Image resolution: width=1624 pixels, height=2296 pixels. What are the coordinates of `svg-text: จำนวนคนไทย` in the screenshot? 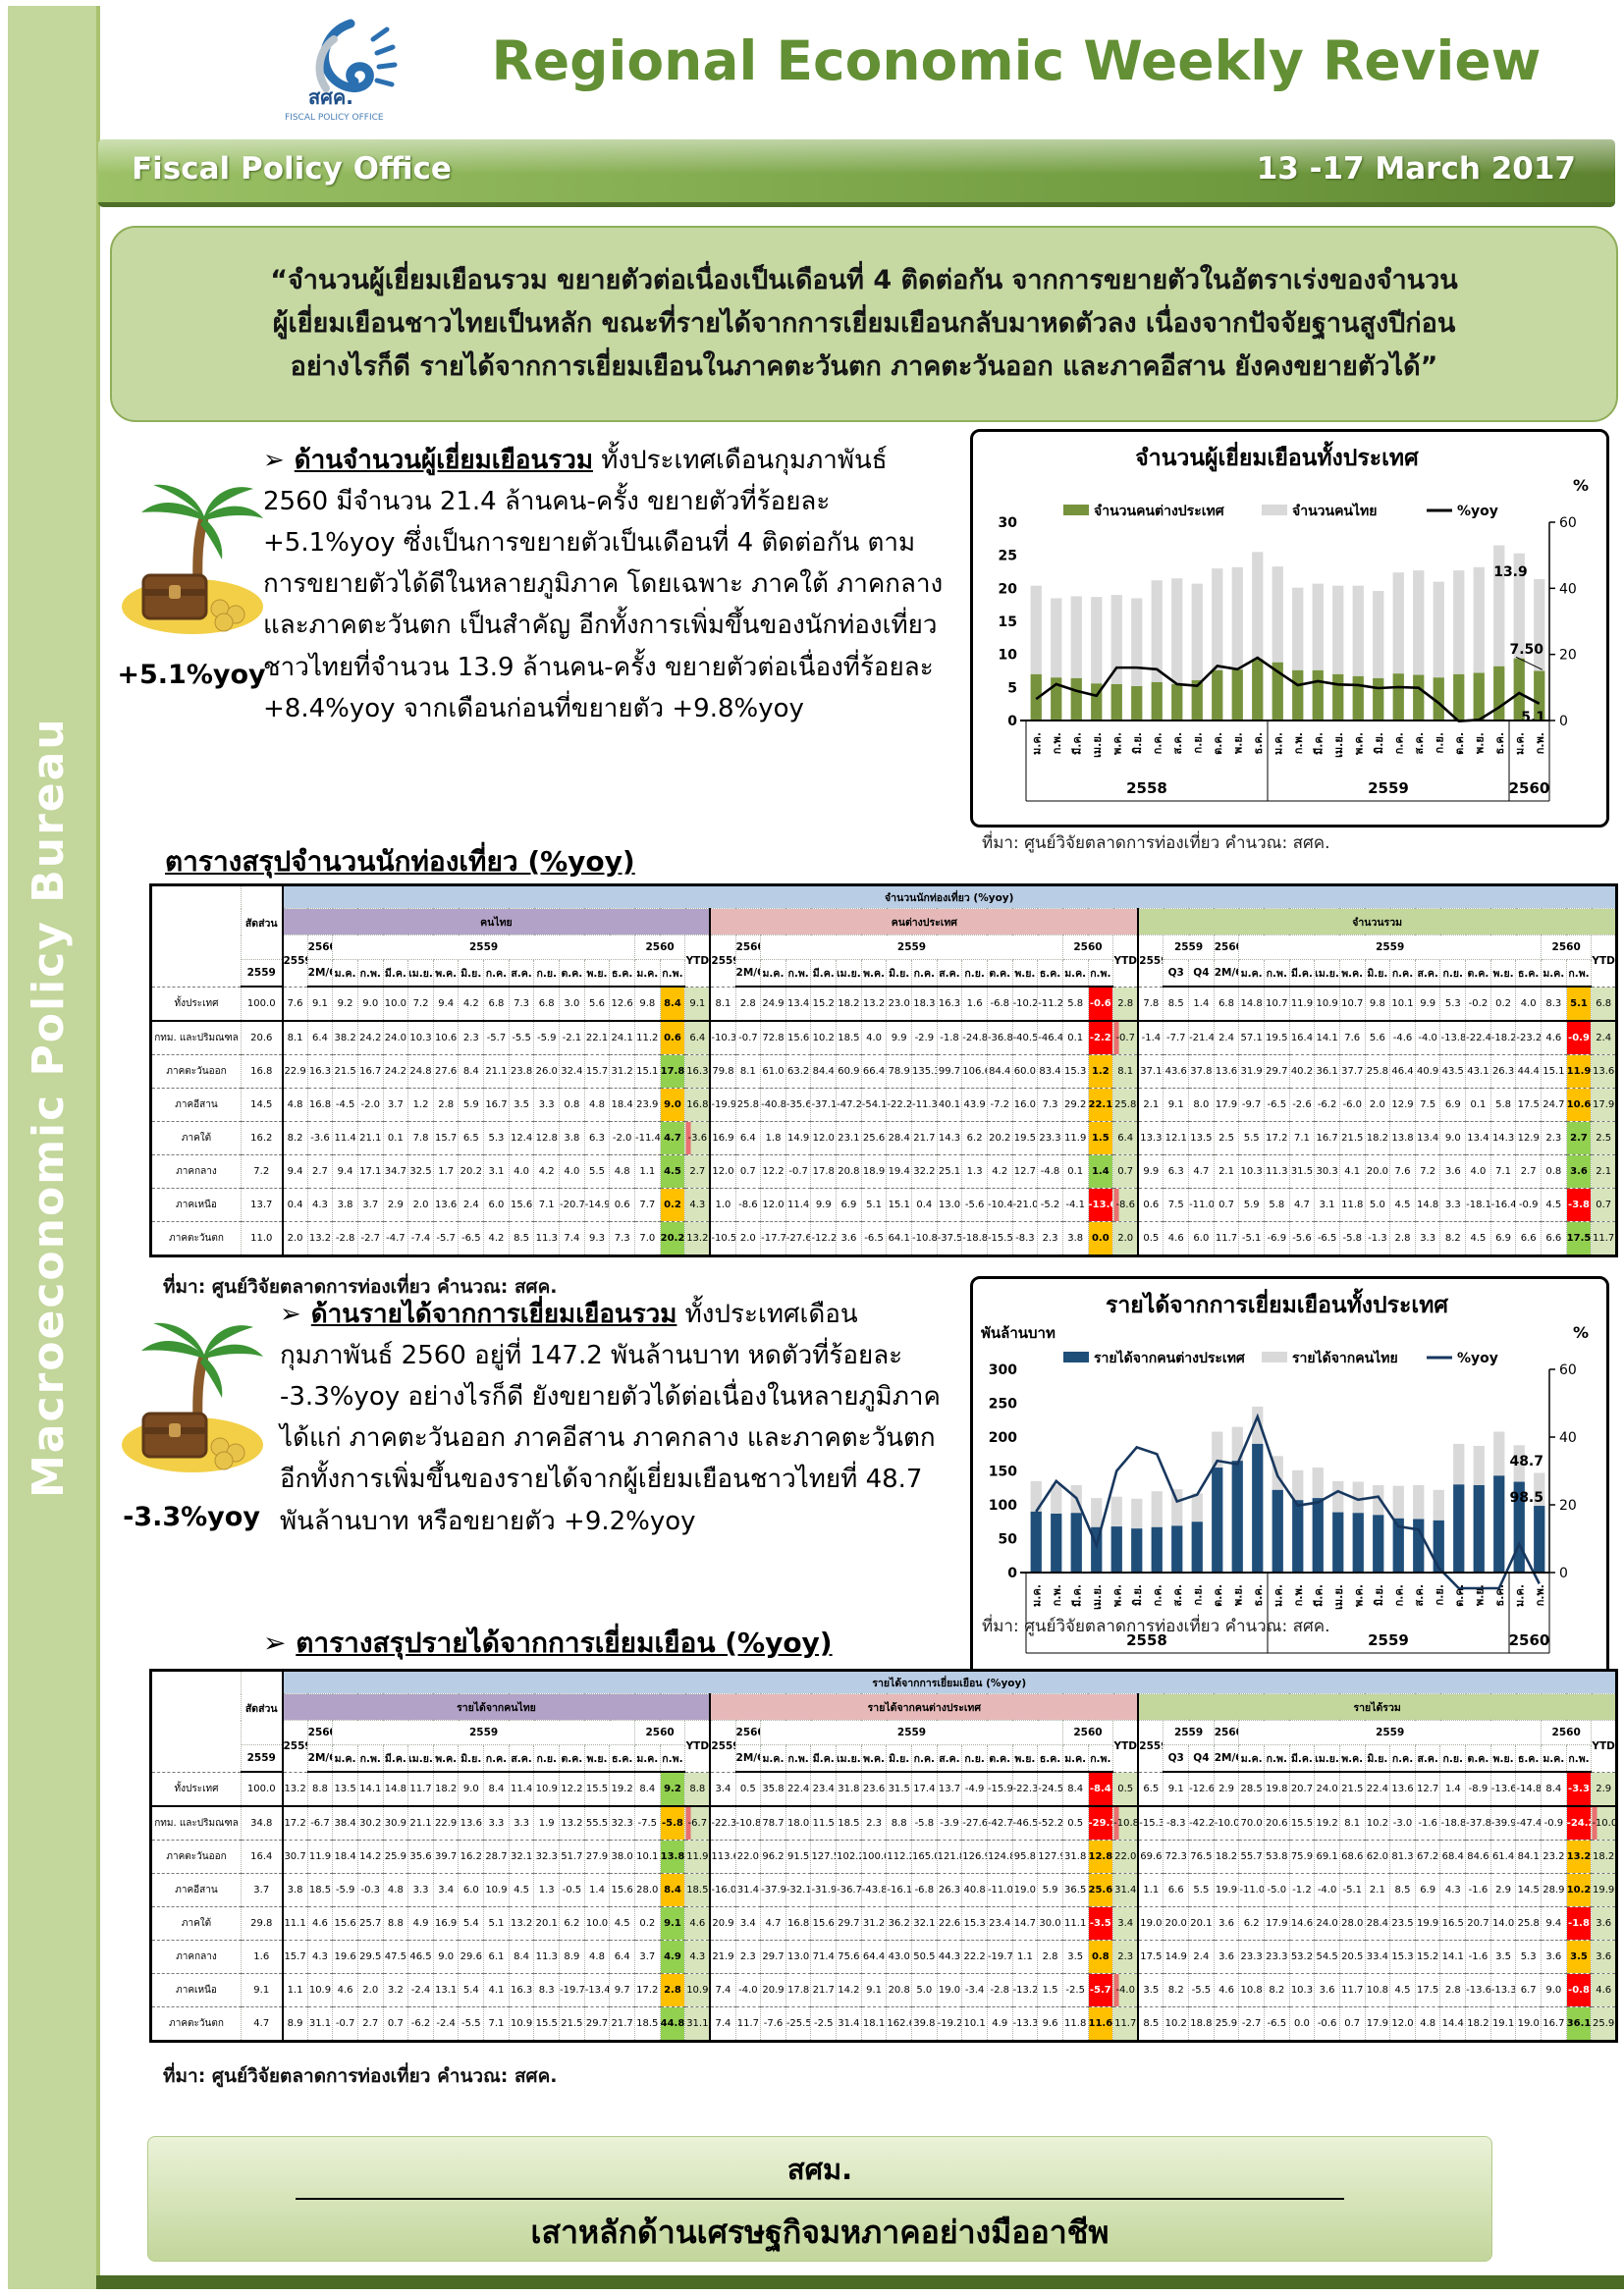 It's located at (1334, 510).